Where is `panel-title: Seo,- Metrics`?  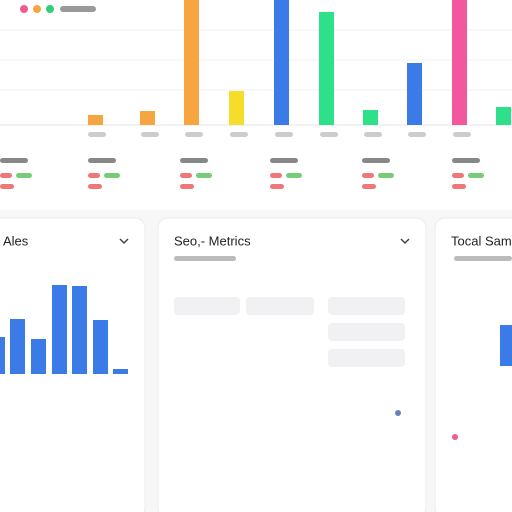 panel-title: Seo,- Metrics is located at coordinates (212, 240).